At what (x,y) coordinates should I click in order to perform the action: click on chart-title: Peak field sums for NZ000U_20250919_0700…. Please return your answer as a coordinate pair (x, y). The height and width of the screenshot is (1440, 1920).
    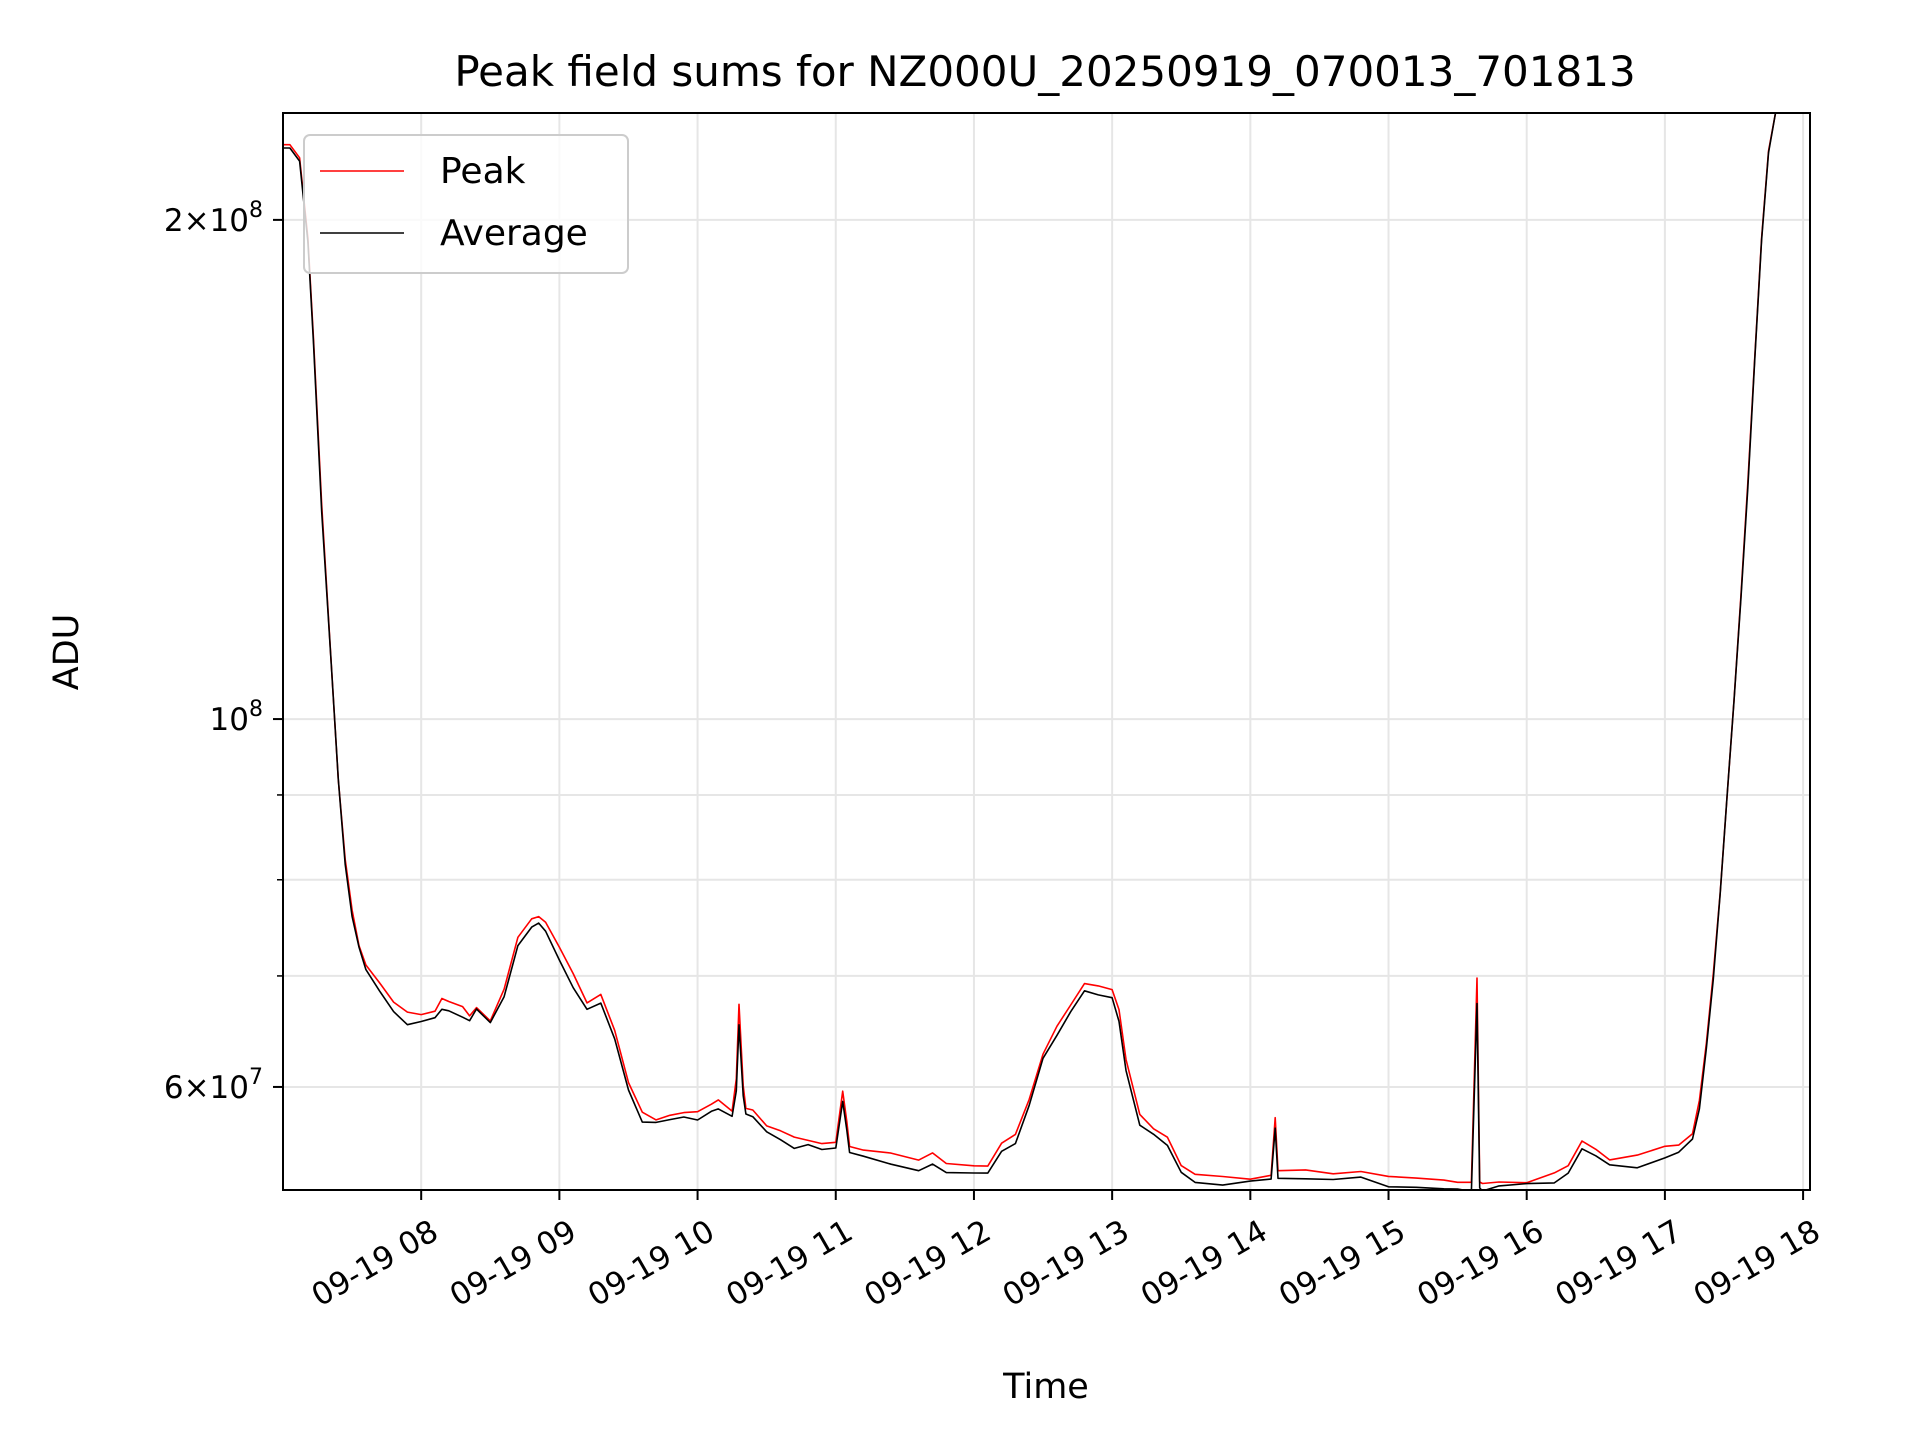
    Looking at the image, I should click on (1044, 71).